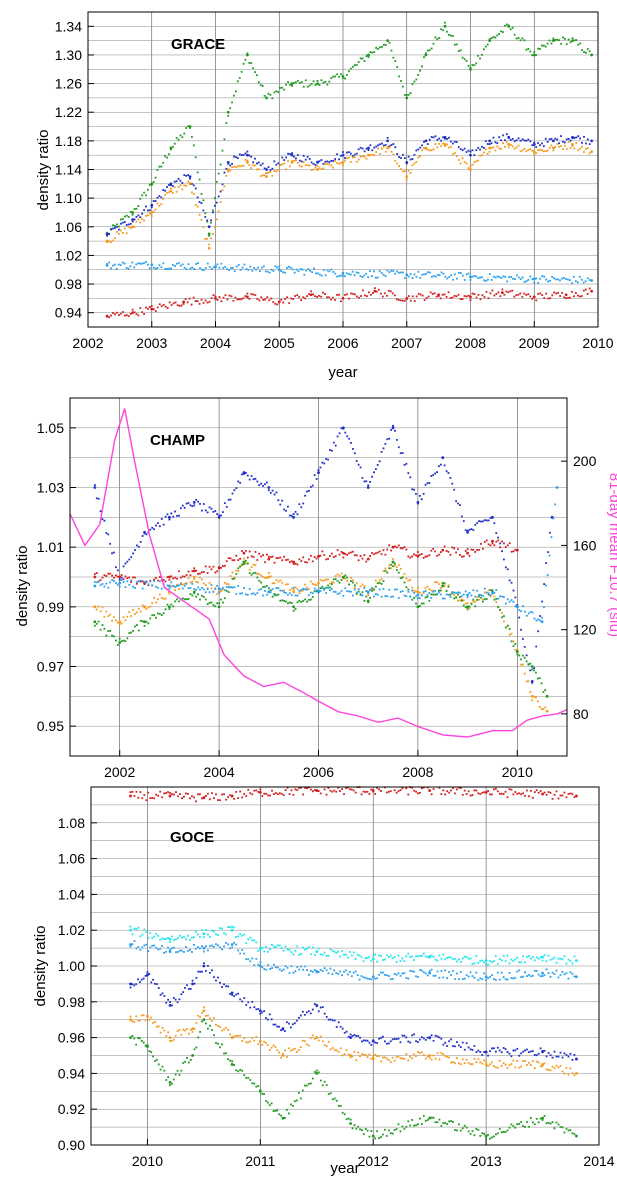 The image size is (617, 1179). What do you see at coordinates (50, 428) in the screenshot?
I see `y-tick-label: 1.05` at bounding box center [50, 428].